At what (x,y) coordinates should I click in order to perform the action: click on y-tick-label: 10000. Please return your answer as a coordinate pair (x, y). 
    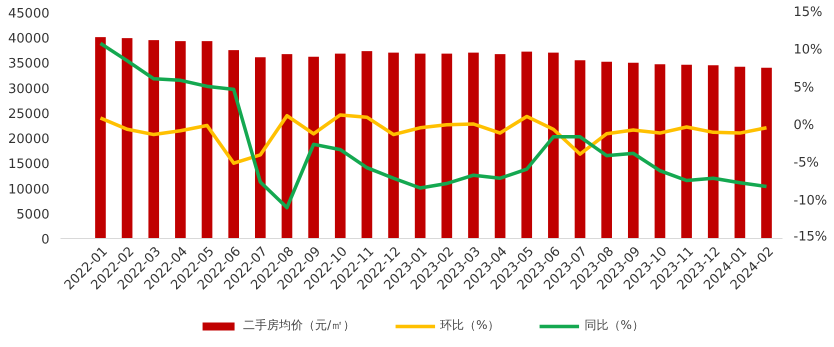
    Looking at the image, I should click on (29, 190).